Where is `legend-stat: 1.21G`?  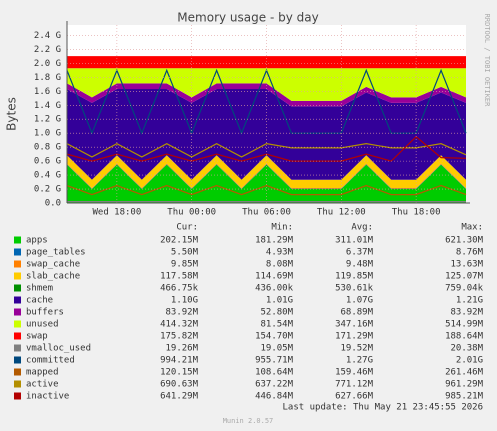 legend-stat: 1.21G is located at coordinates (469, 301).